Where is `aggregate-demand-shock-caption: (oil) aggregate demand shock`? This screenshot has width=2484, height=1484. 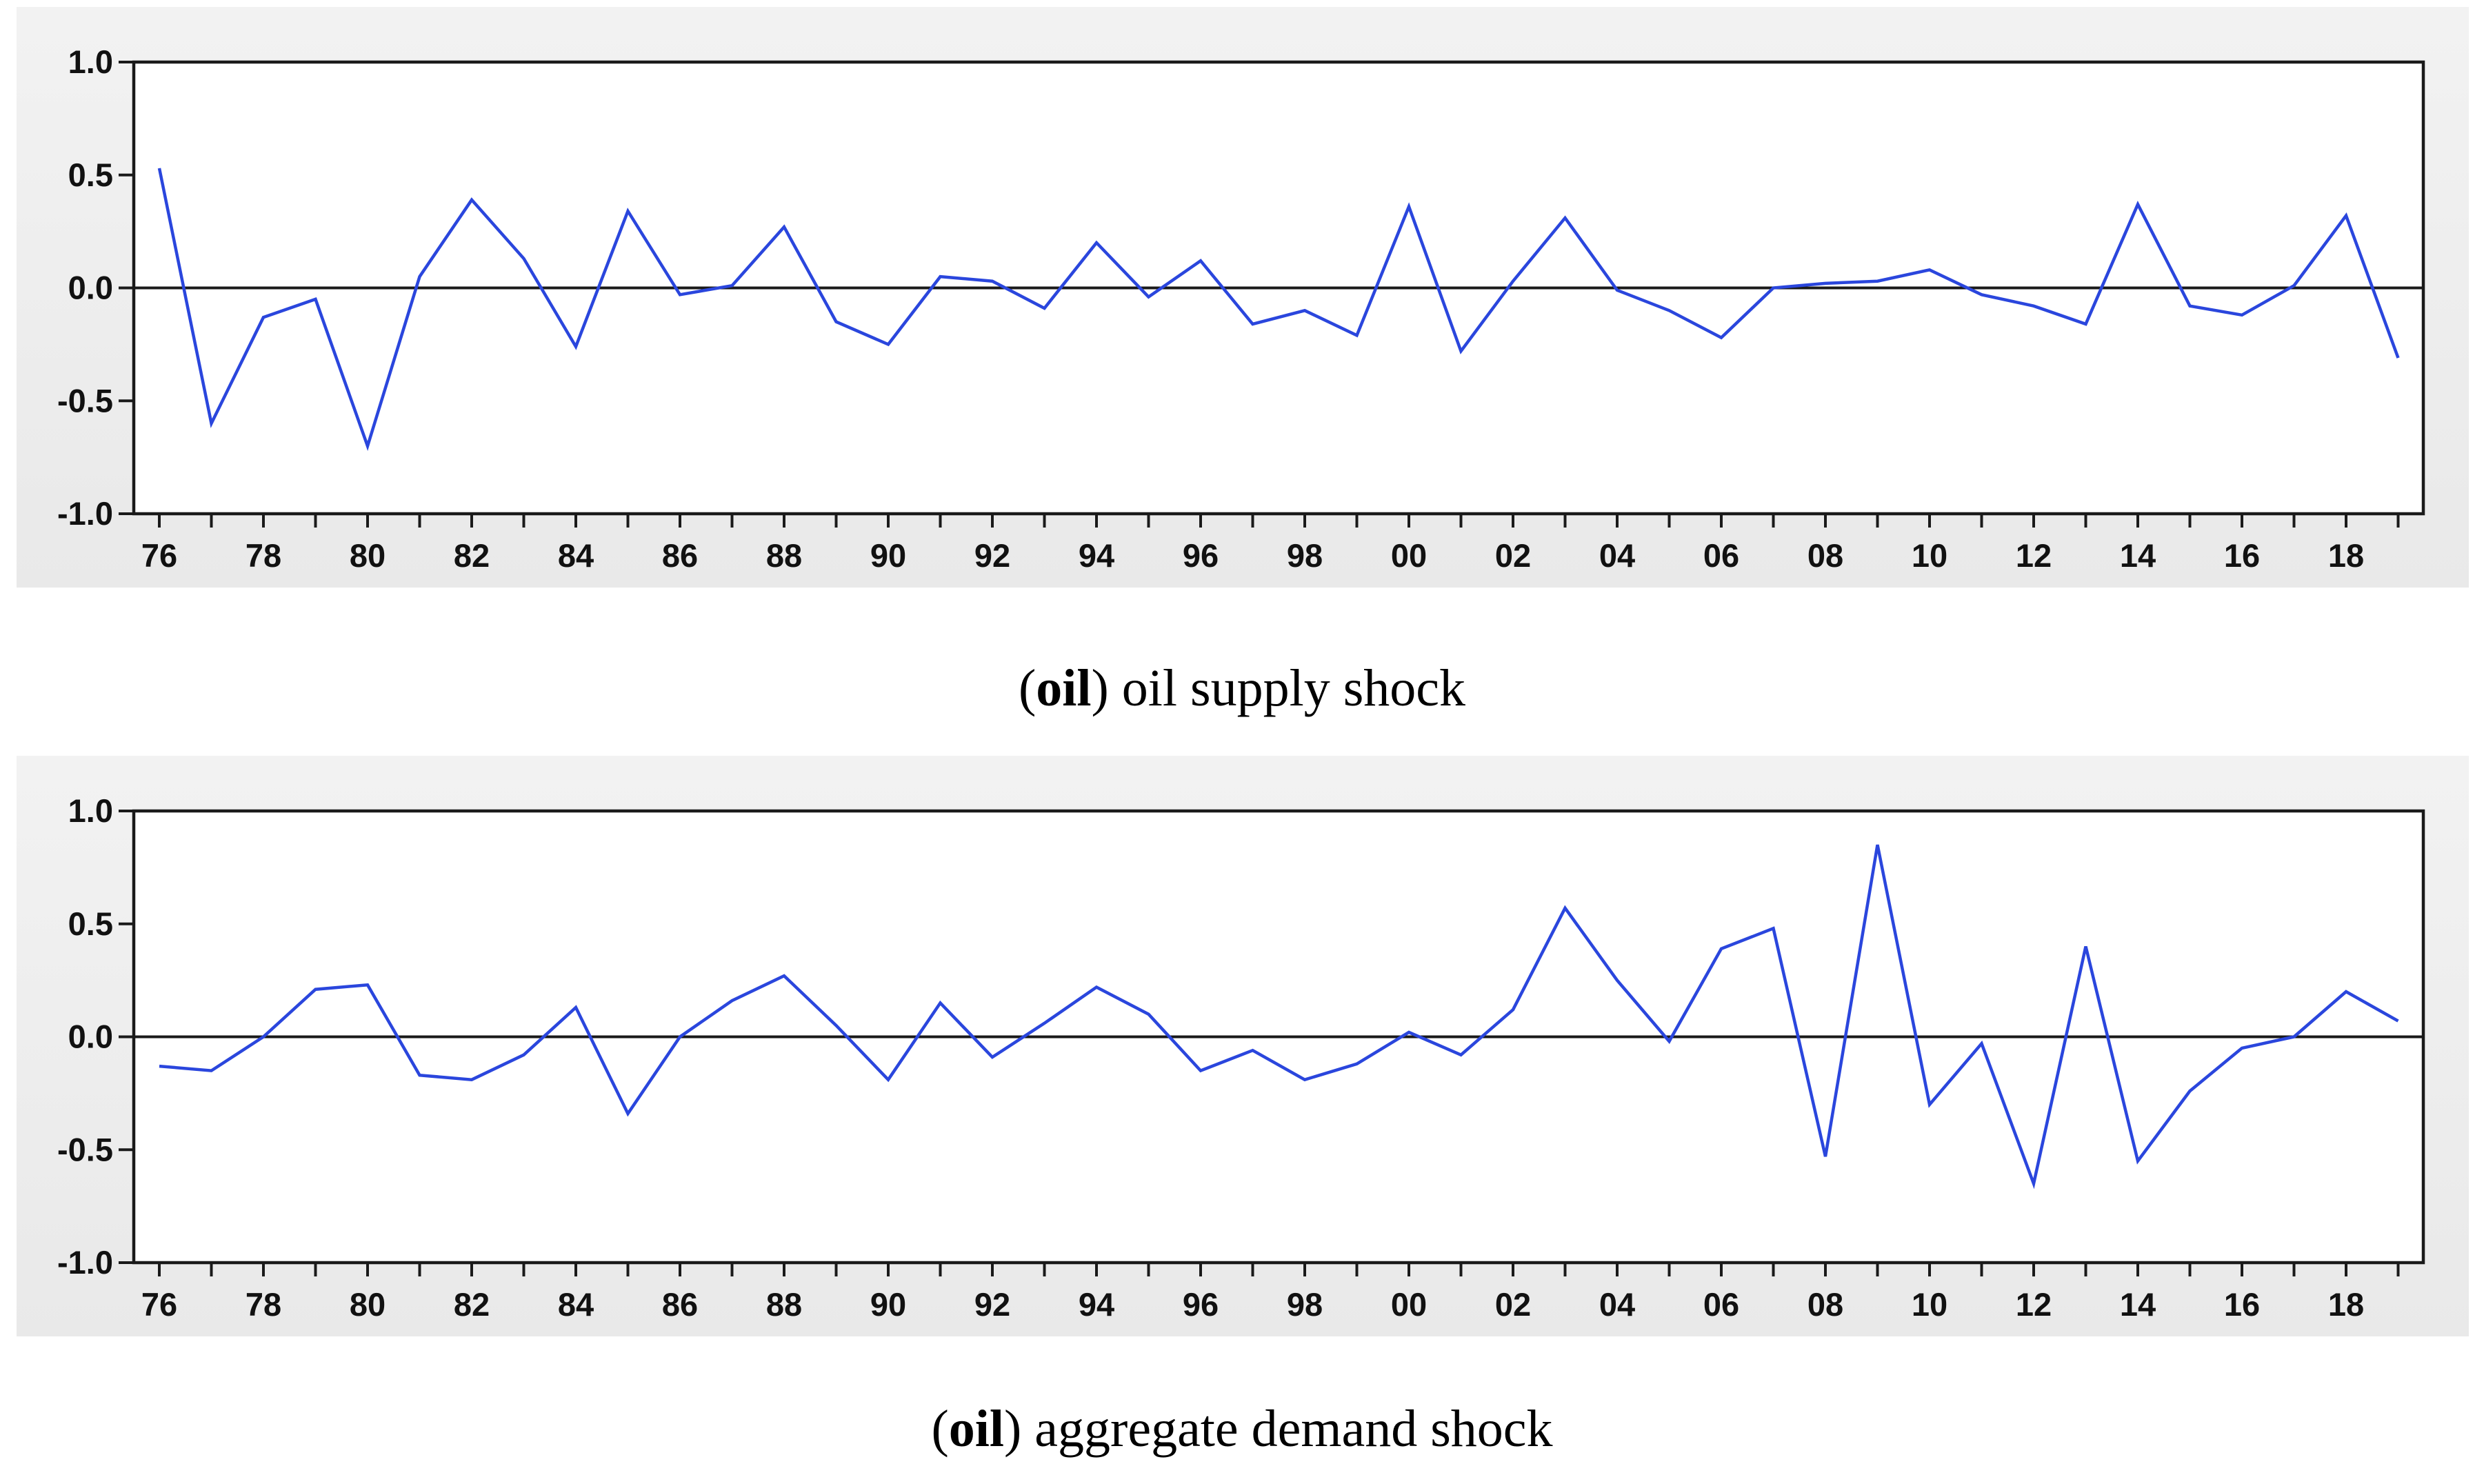
aggregate-demand-shock-caption: (oil) aggregate demand shock is located at coordinates (1242, 1428).